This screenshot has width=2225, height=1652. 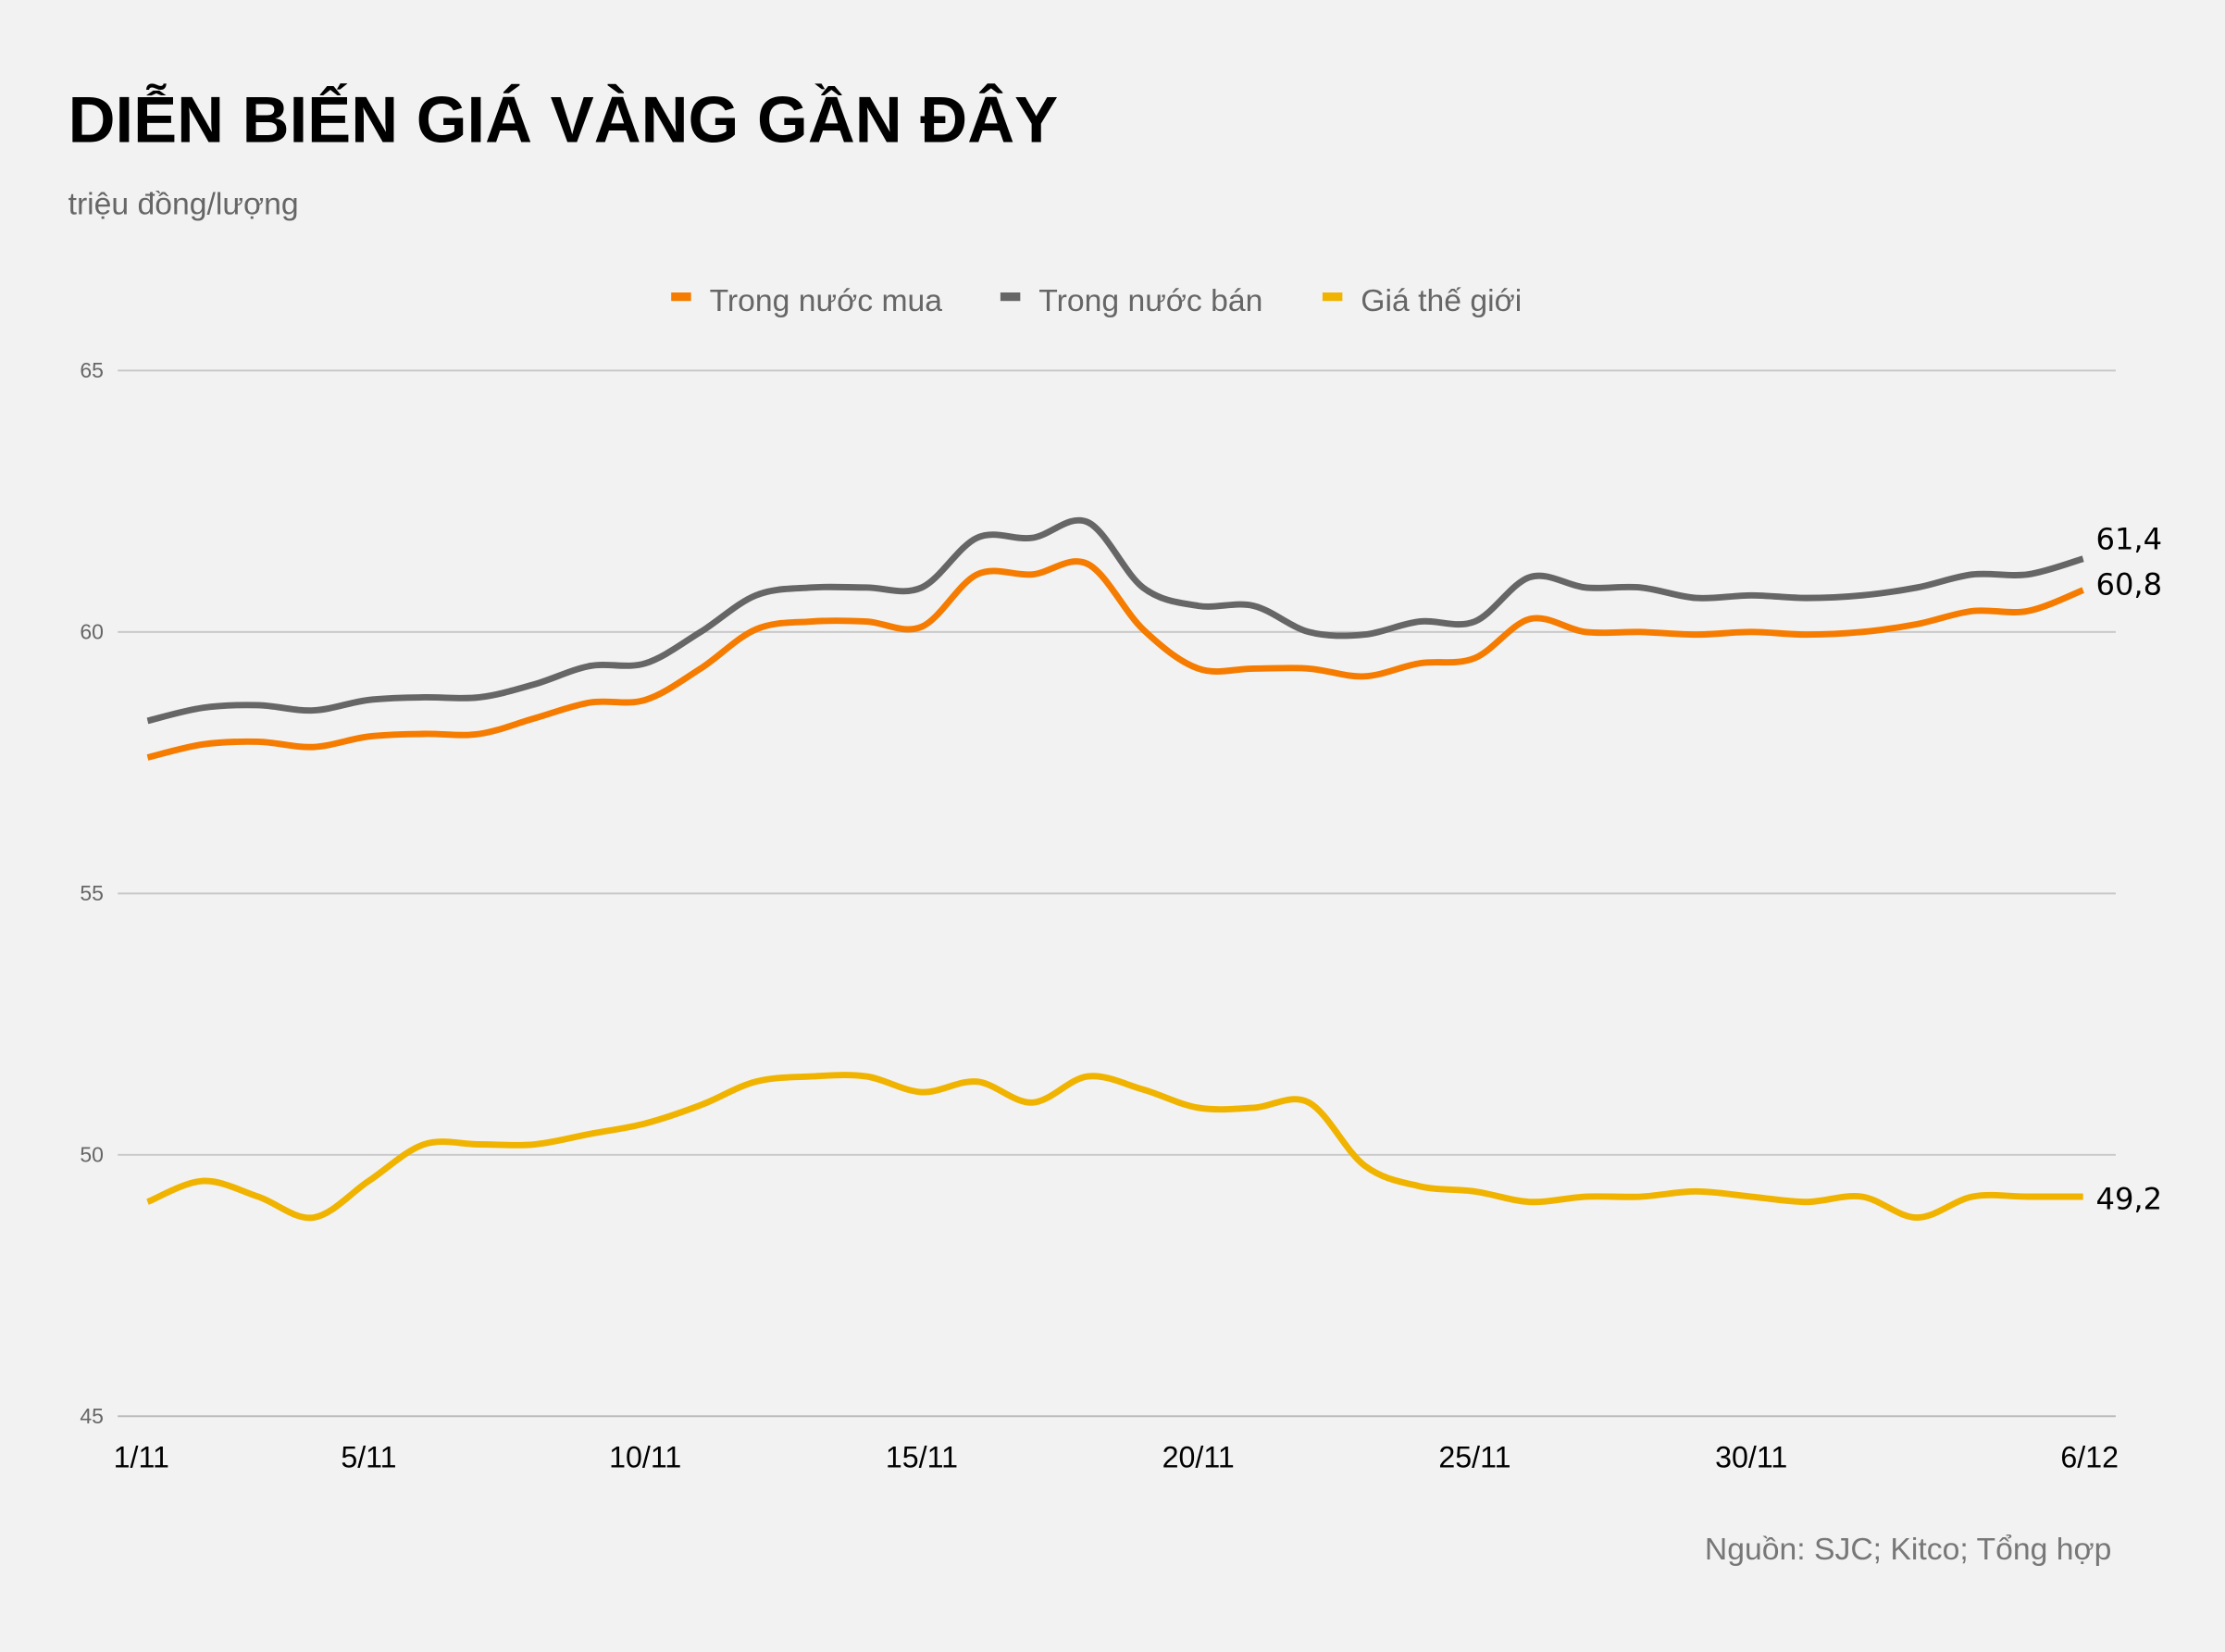 I want to click on legend: Trong nước mua Trong nước bán Giá thế giới, so click(x=1096, y=300).